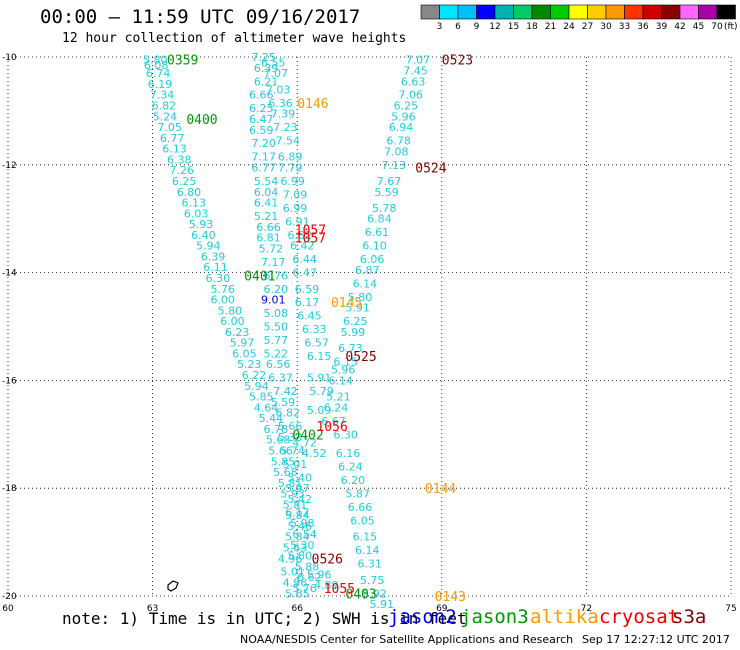 The width and height of the screenshot is (740, 650). What do you see at coordinates (394, 165) in the screenshot?
I see `swh-value: 7.13` at bounding box center [394, 165].